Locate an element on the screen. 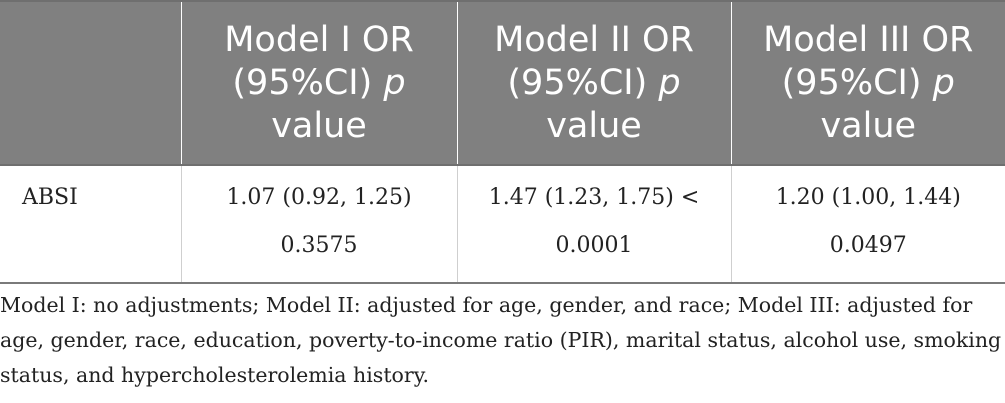 Image resolution: width=1005 pixels, height=403 pixels. model-3-cell: 1.20 (1.00, 1.44) 0.0497 is located at coordinates (867, 224).